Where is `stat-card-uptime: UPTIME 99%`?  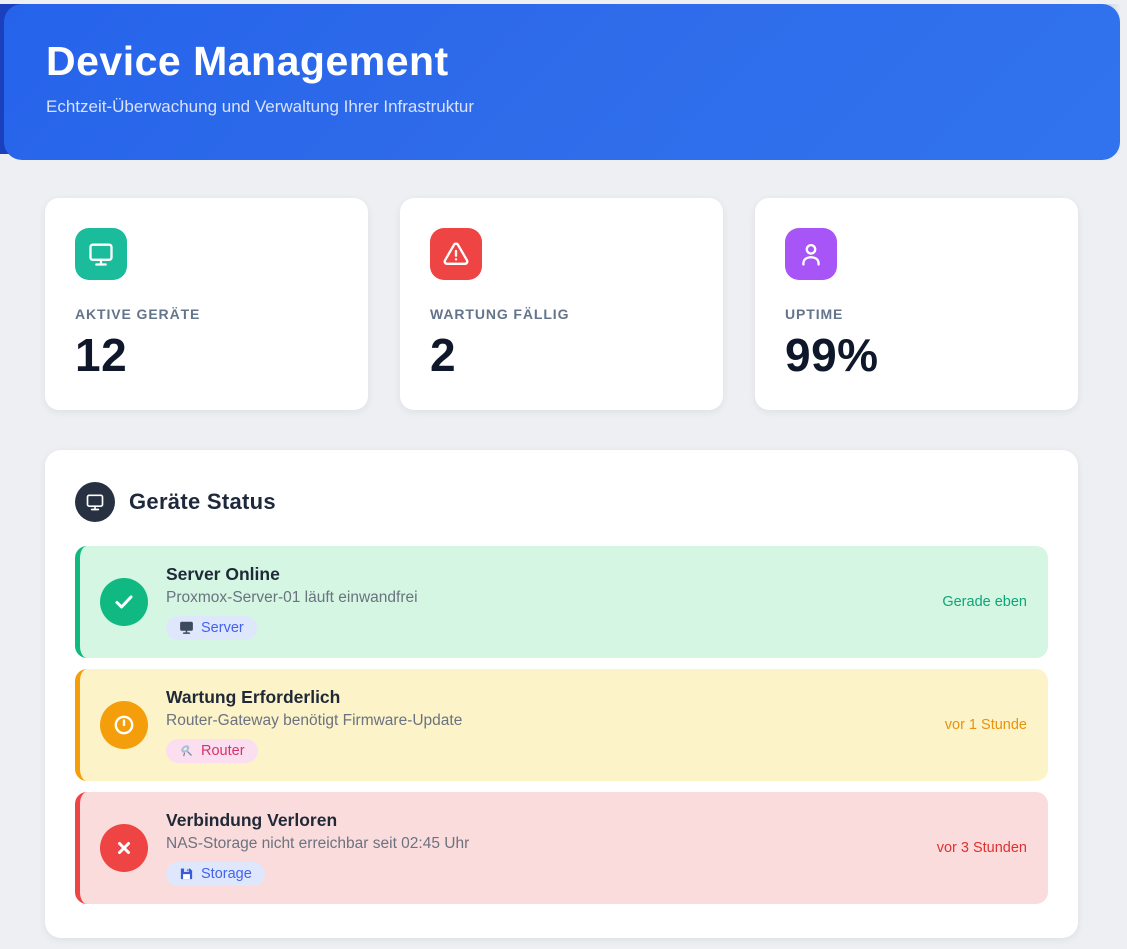
stat-card-uptime: UPTIME 99% is located at coordinates (916, 304).